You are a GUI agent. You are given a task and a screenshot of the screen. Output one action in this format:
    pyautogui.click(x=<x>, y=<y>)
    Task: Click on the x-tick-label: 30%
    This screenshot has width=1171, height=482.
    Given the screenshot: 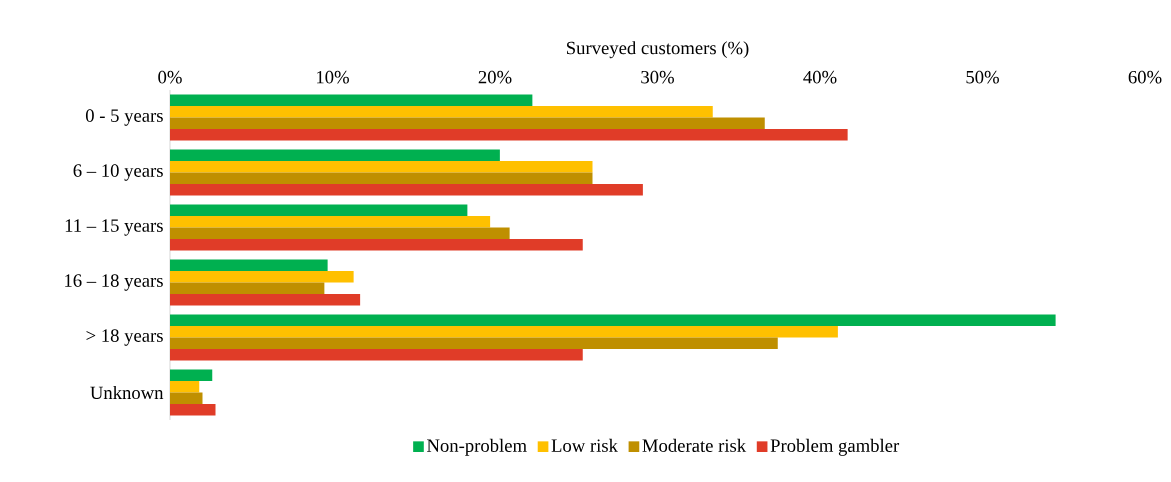 What is the action you would take?
    pyautogui.click(x=657, y=77)
    